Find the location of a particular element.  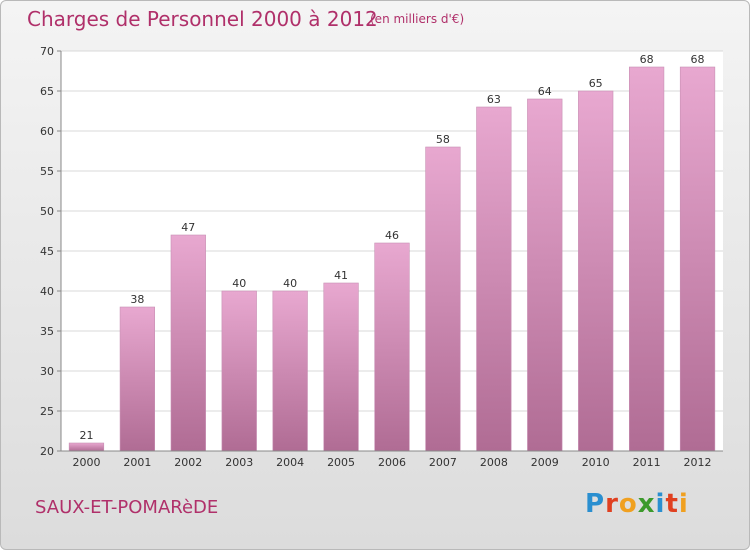

data-label-2005: 41 is located at coordinates (341, 275).